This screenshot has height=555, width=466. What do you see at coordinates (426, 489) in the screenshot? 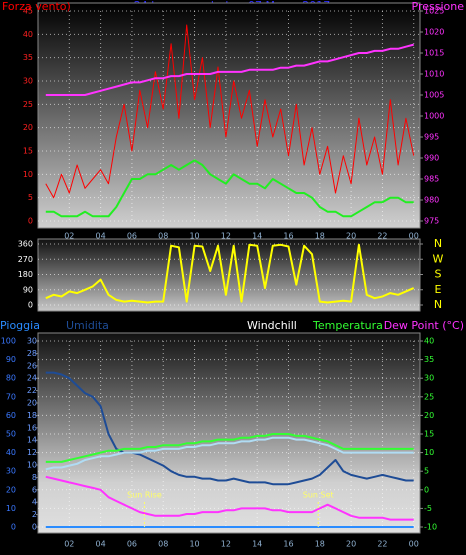
I see `y2-tick-label: 0` at bounding box center [426, 489].